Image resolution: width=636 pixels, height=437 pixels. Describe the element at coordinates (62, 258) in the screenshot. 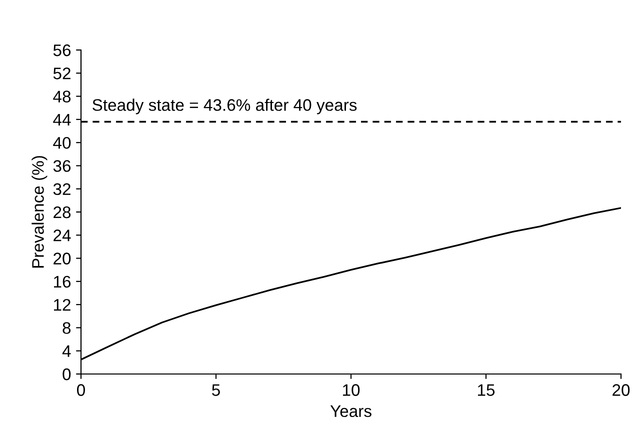

I see `y-tick-label: 20` at that location.